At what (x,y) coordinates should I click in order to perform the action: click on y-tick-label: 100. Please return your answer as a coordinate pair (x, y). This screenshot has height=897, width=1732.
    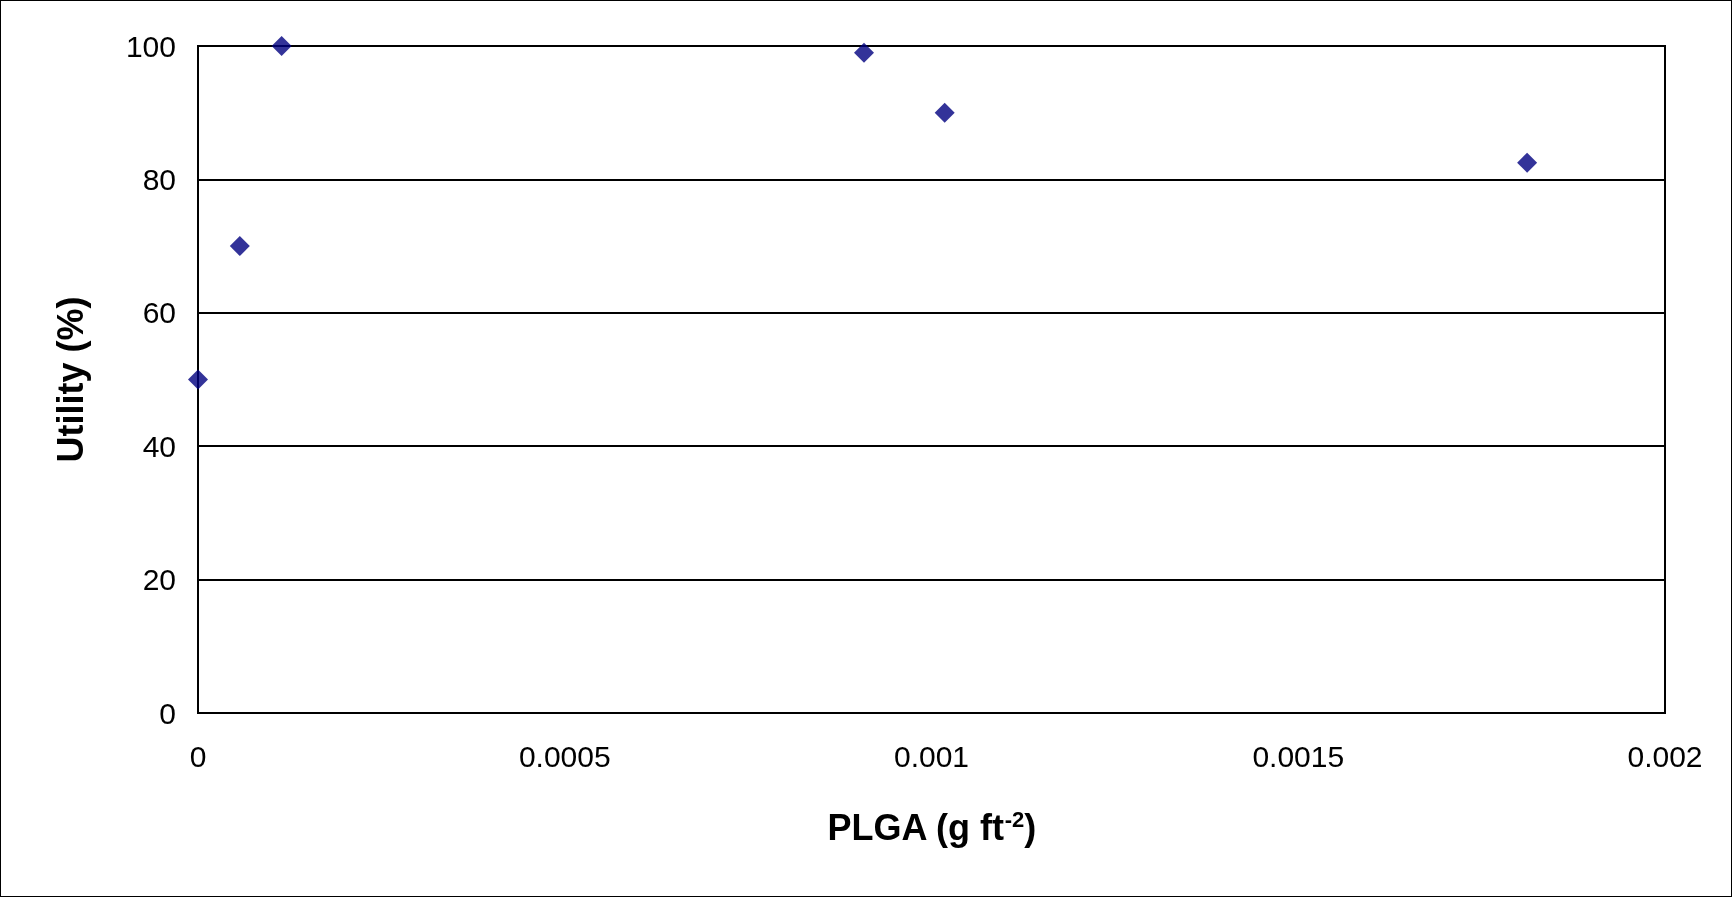
    Looking at the image, I should click on (150, 46).